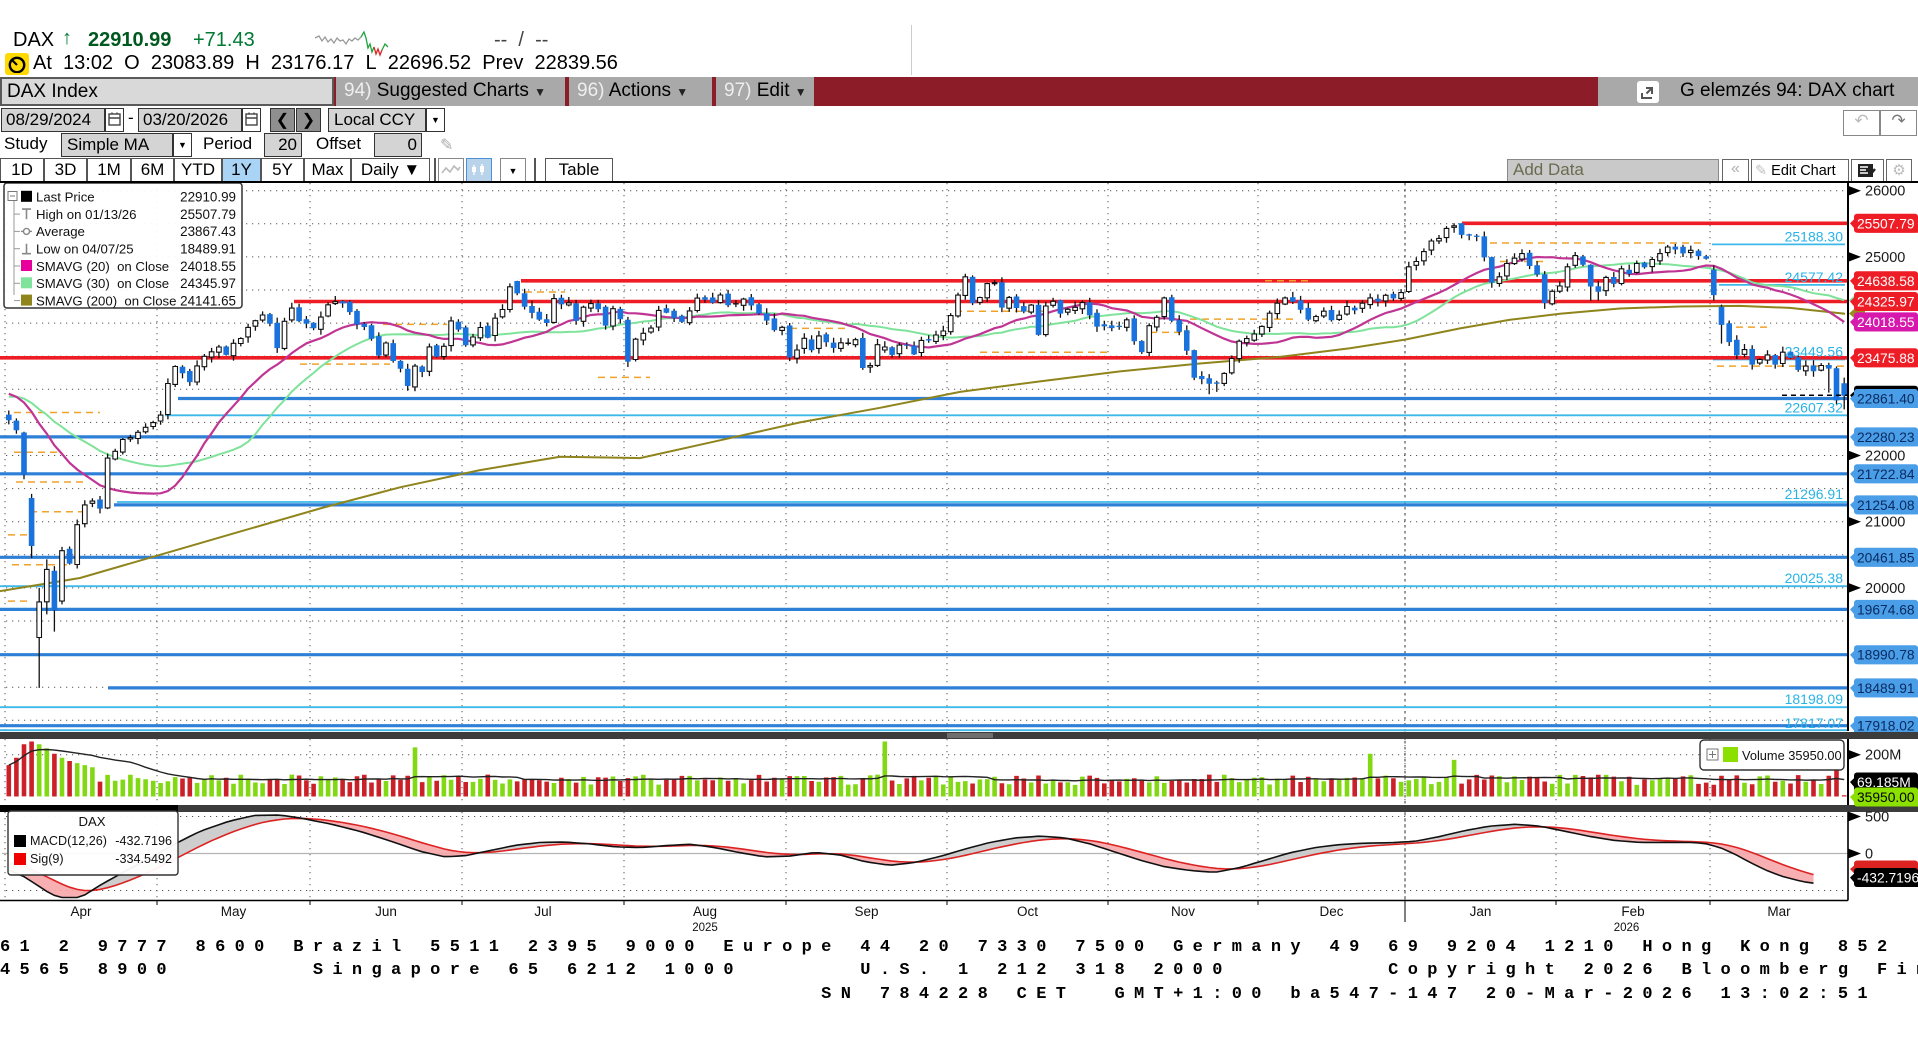 This screenshot has width=1918, height=1045. What do you see at coordinates (1632, 911) in the screenshot?
I see `svg-text: Feb` at bounding box center [1632, 911].